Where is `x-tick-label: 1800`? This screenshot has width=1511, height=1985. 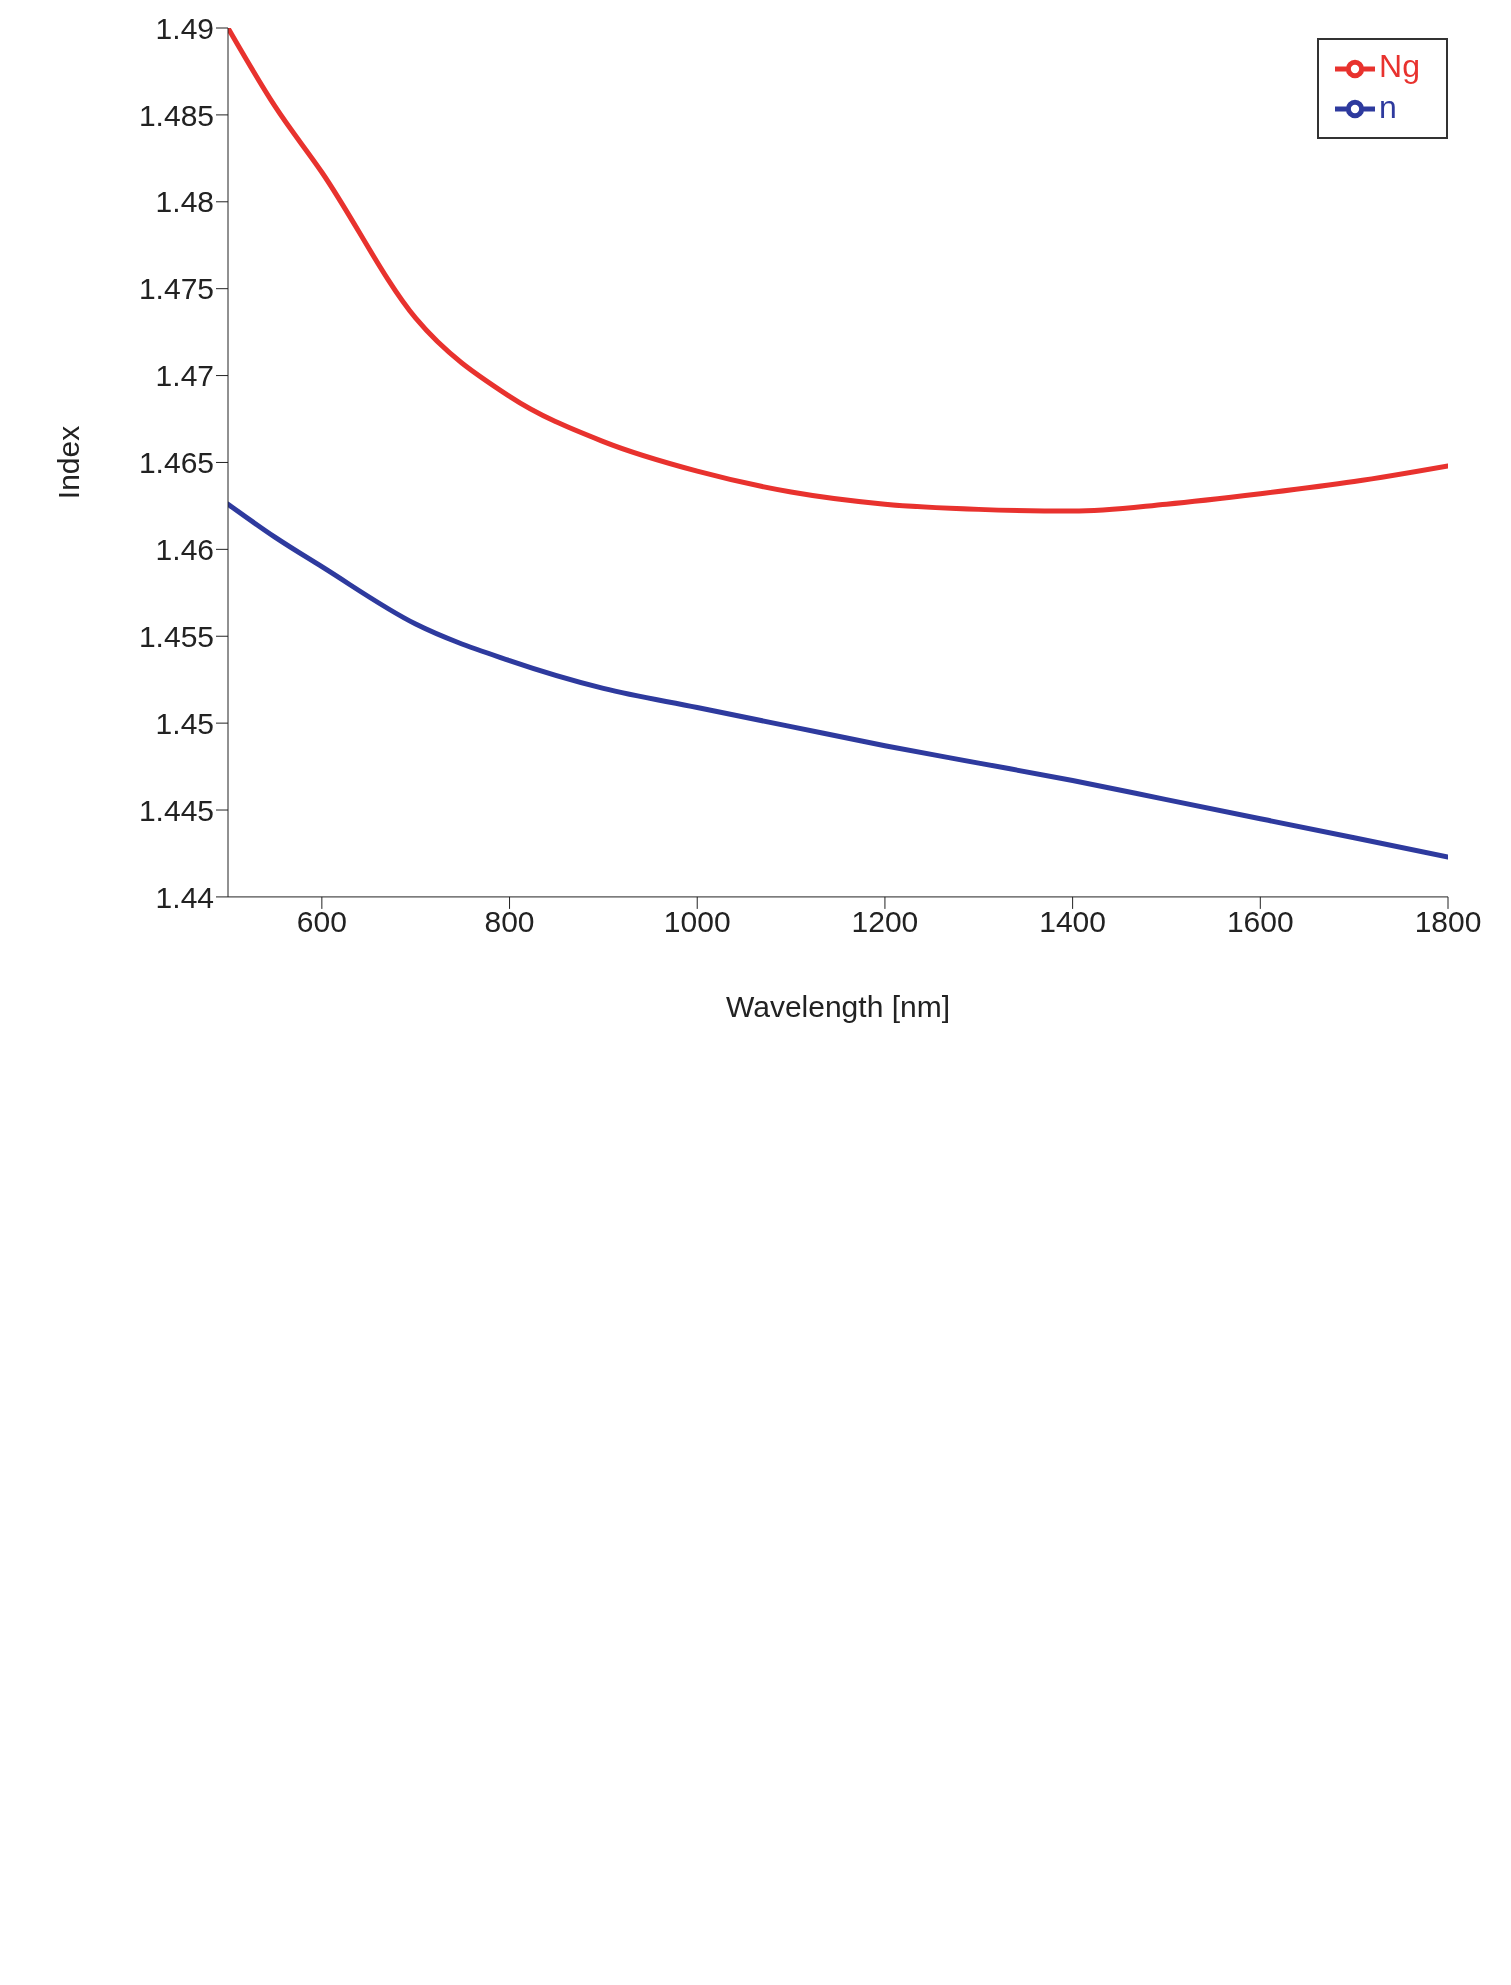
x-tick-label: 1800 is located at coordinates (1448, 922).